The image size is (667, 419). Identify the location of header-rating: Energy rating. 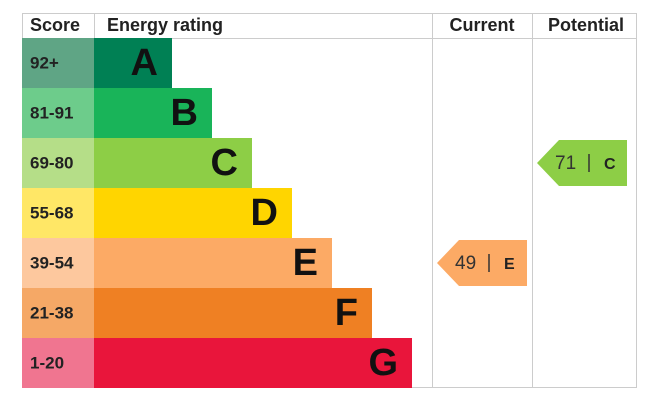
(165, 25).